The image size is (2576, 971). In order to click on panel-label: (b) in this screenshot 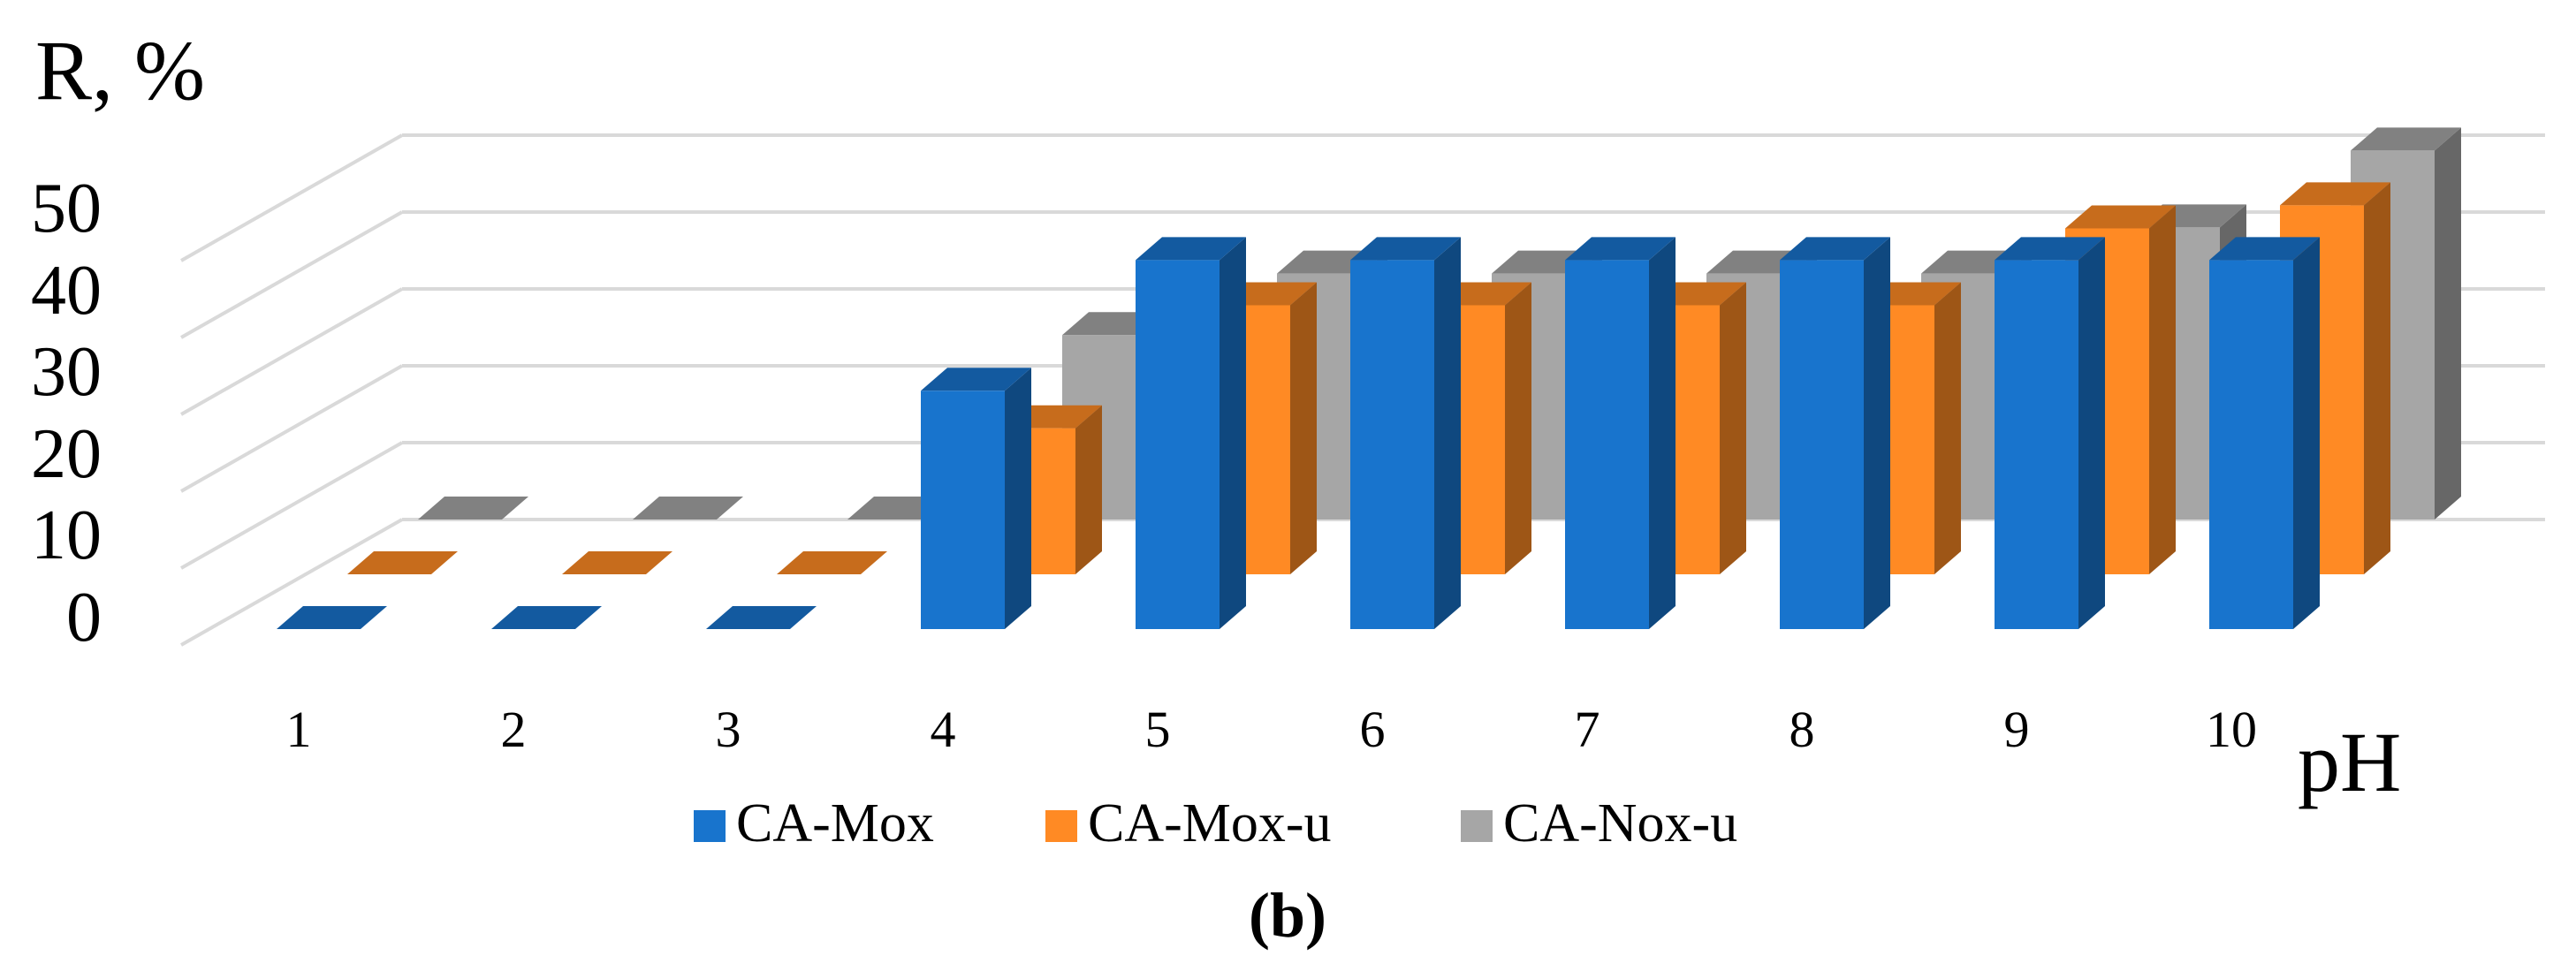, I will do `click(1287, 915)`.